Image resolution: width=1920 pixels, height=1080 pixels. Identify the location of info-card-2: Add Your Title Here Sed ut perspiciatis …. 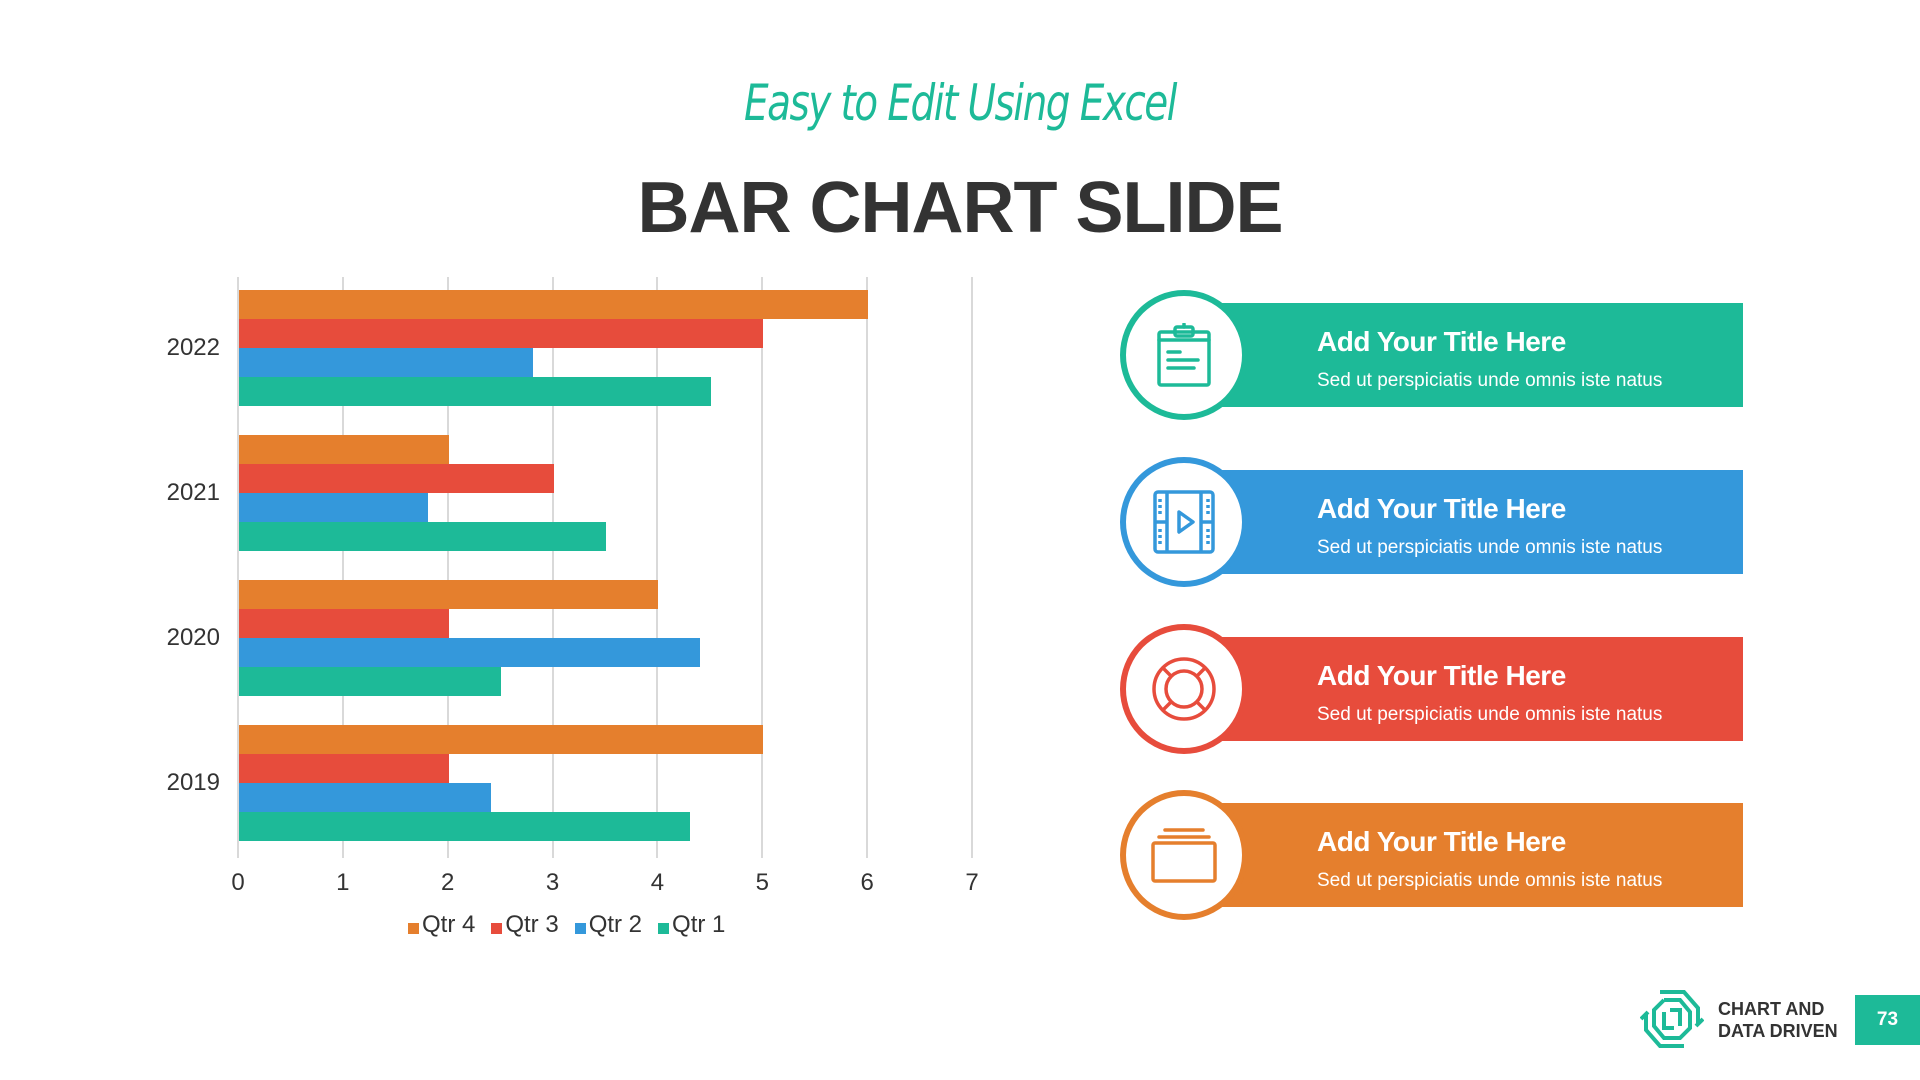
(1431, 524).